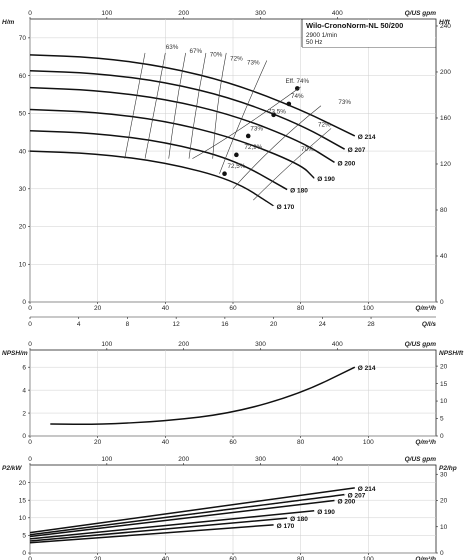 The image size is (466, 560). Describe the element at coordinates (23, 500) in the screenshot. I see `y-tick-label: 15` at that location.